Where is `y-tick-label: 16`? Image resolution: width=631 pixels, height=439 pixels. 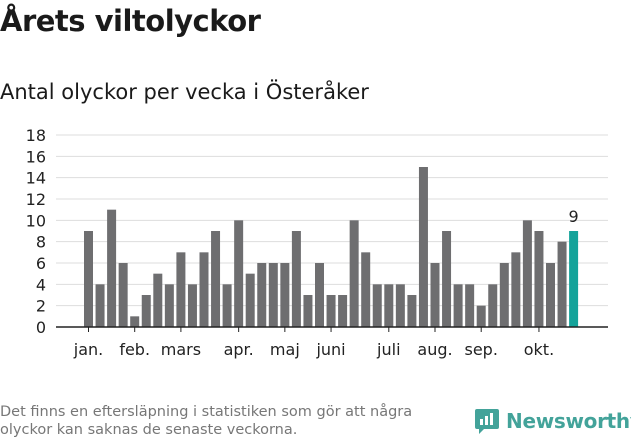 y-tick-label: 16 is located at coordinates (36, 156).